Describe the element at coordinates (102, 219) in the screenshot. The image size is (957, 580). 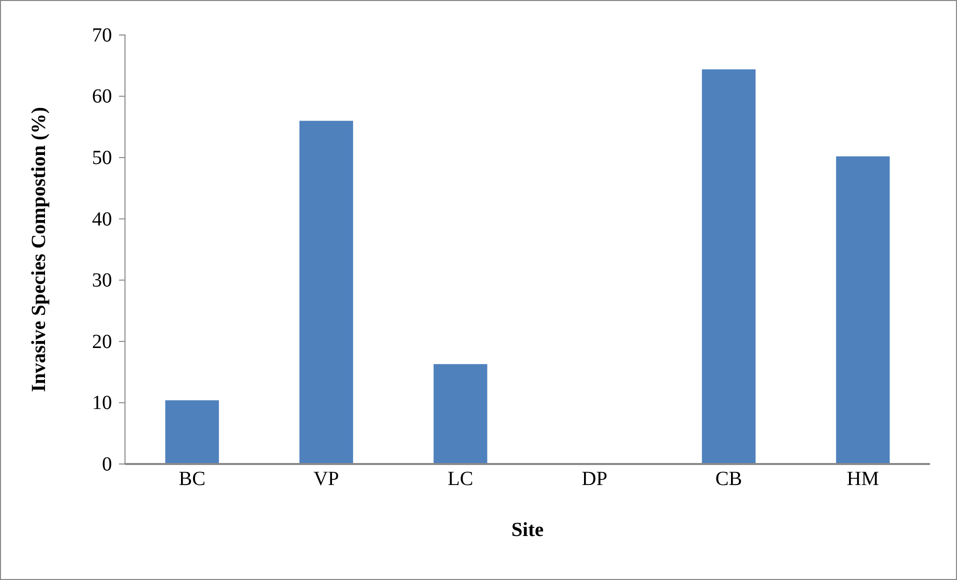
I see `y-tick-label: 40` at that location.